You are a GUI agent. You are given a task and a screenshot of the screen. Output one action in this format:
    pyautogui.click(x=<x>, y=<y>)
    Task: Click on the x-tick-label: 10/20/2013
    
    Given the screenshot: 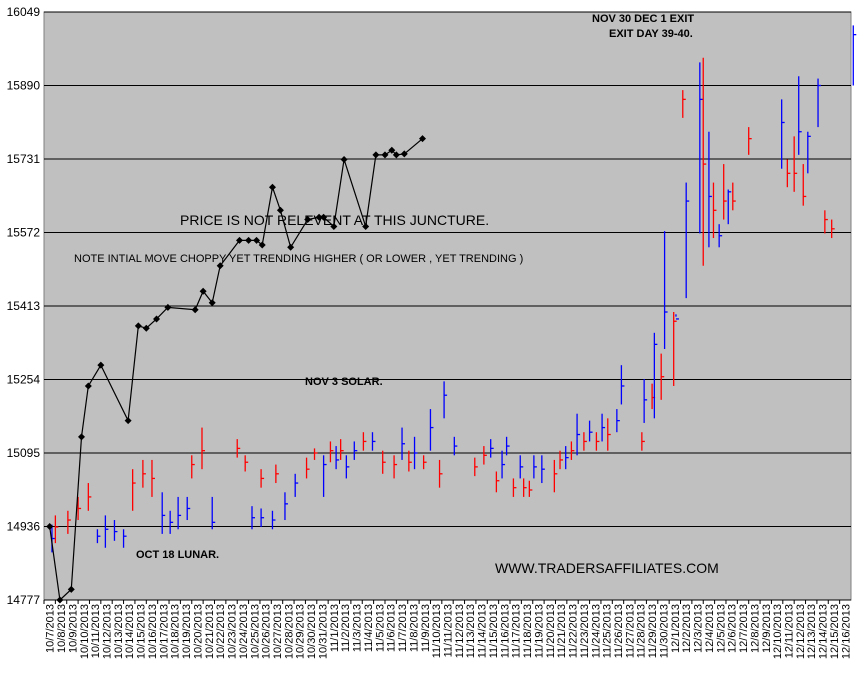 What is the action you would take?
    pyautogui.click(x=198, y=631)
    